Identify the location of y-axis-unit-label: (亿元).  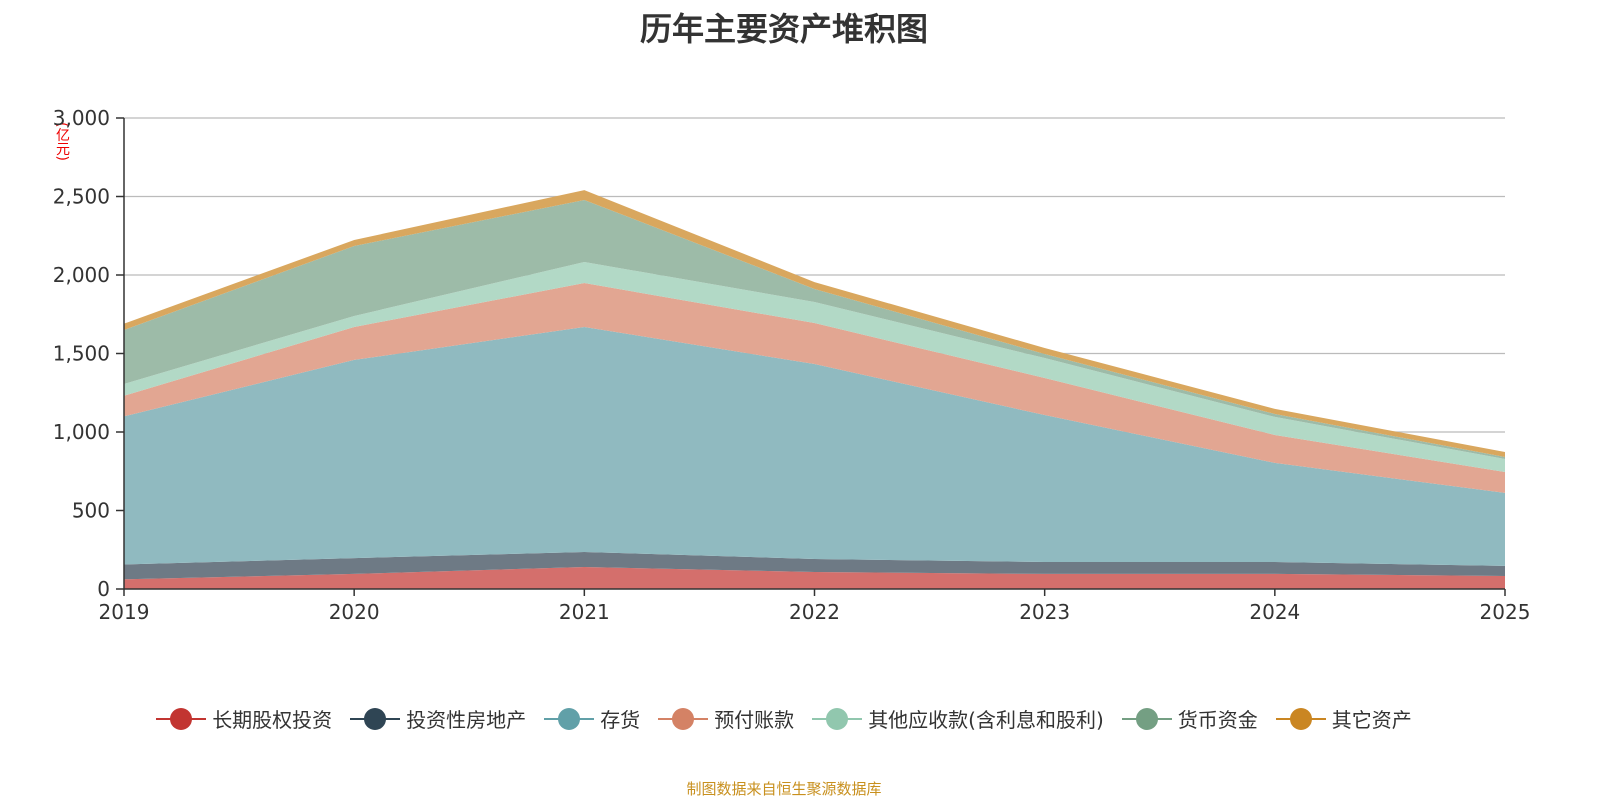
(62, 141).